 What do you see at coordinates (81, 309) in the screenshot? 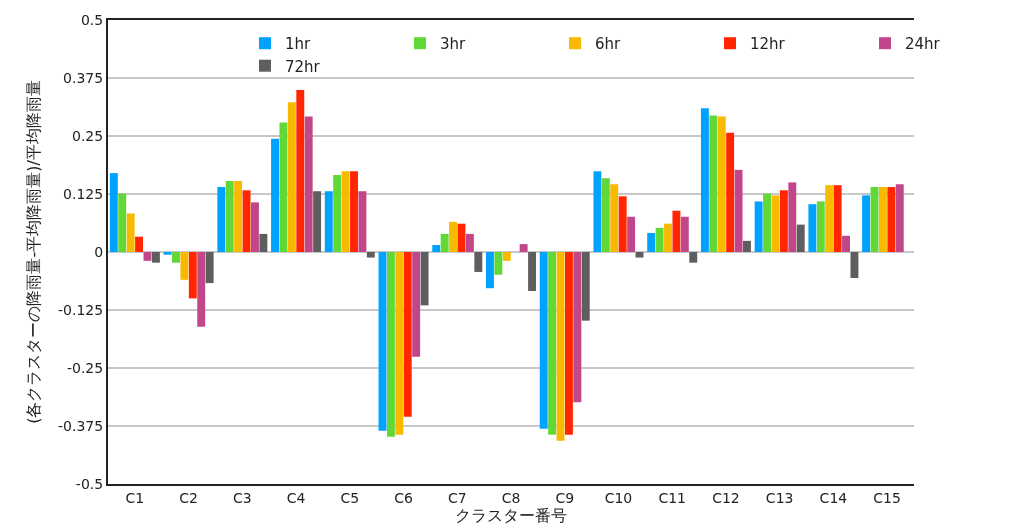
I see `y-tick-label: -0.125` at bounding box center [81, 309].